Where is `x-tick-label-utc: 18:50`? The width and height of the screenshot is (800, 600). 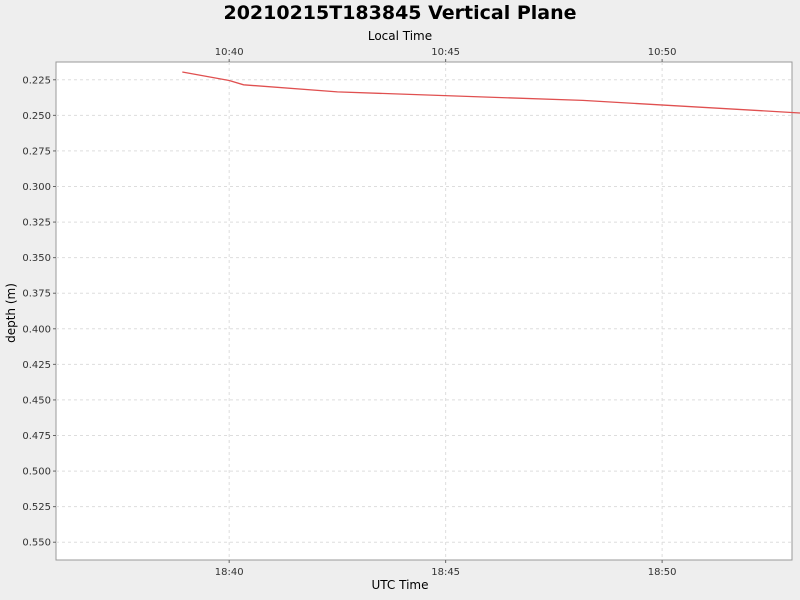 x-tick-label-utc: 18:50 is located at coordinates (662, 572).